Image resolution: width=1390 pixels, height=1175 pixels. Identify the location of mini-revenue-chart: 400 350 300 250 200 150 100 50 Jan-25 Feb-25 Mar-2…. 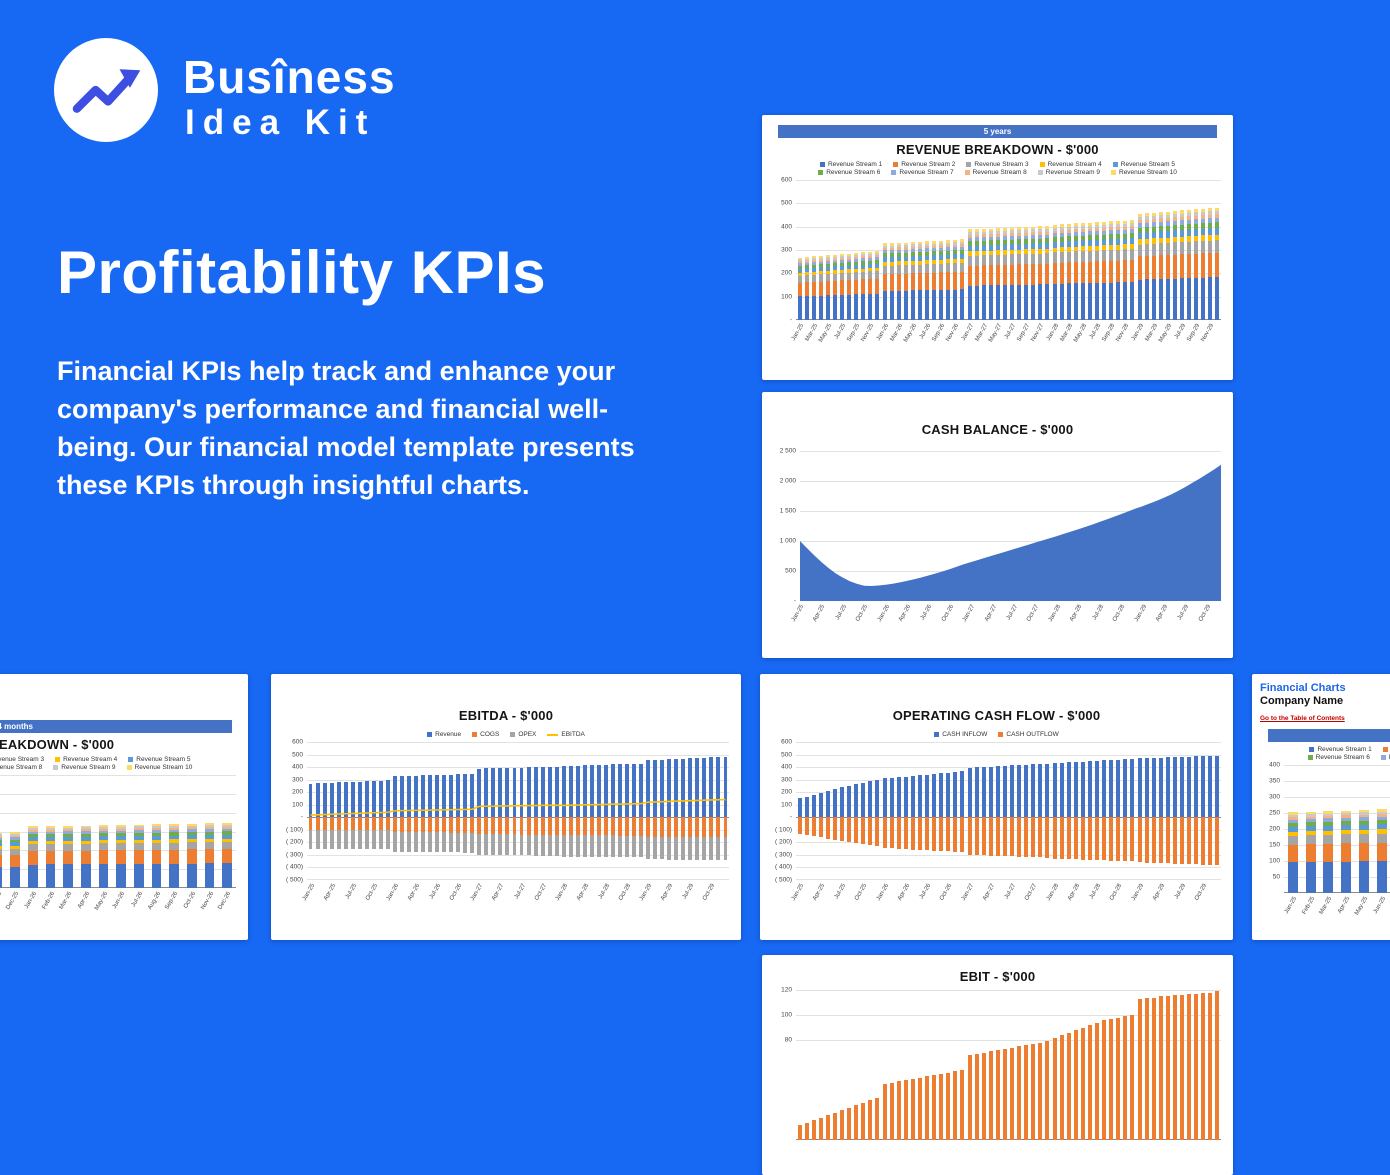
(1325, 846).